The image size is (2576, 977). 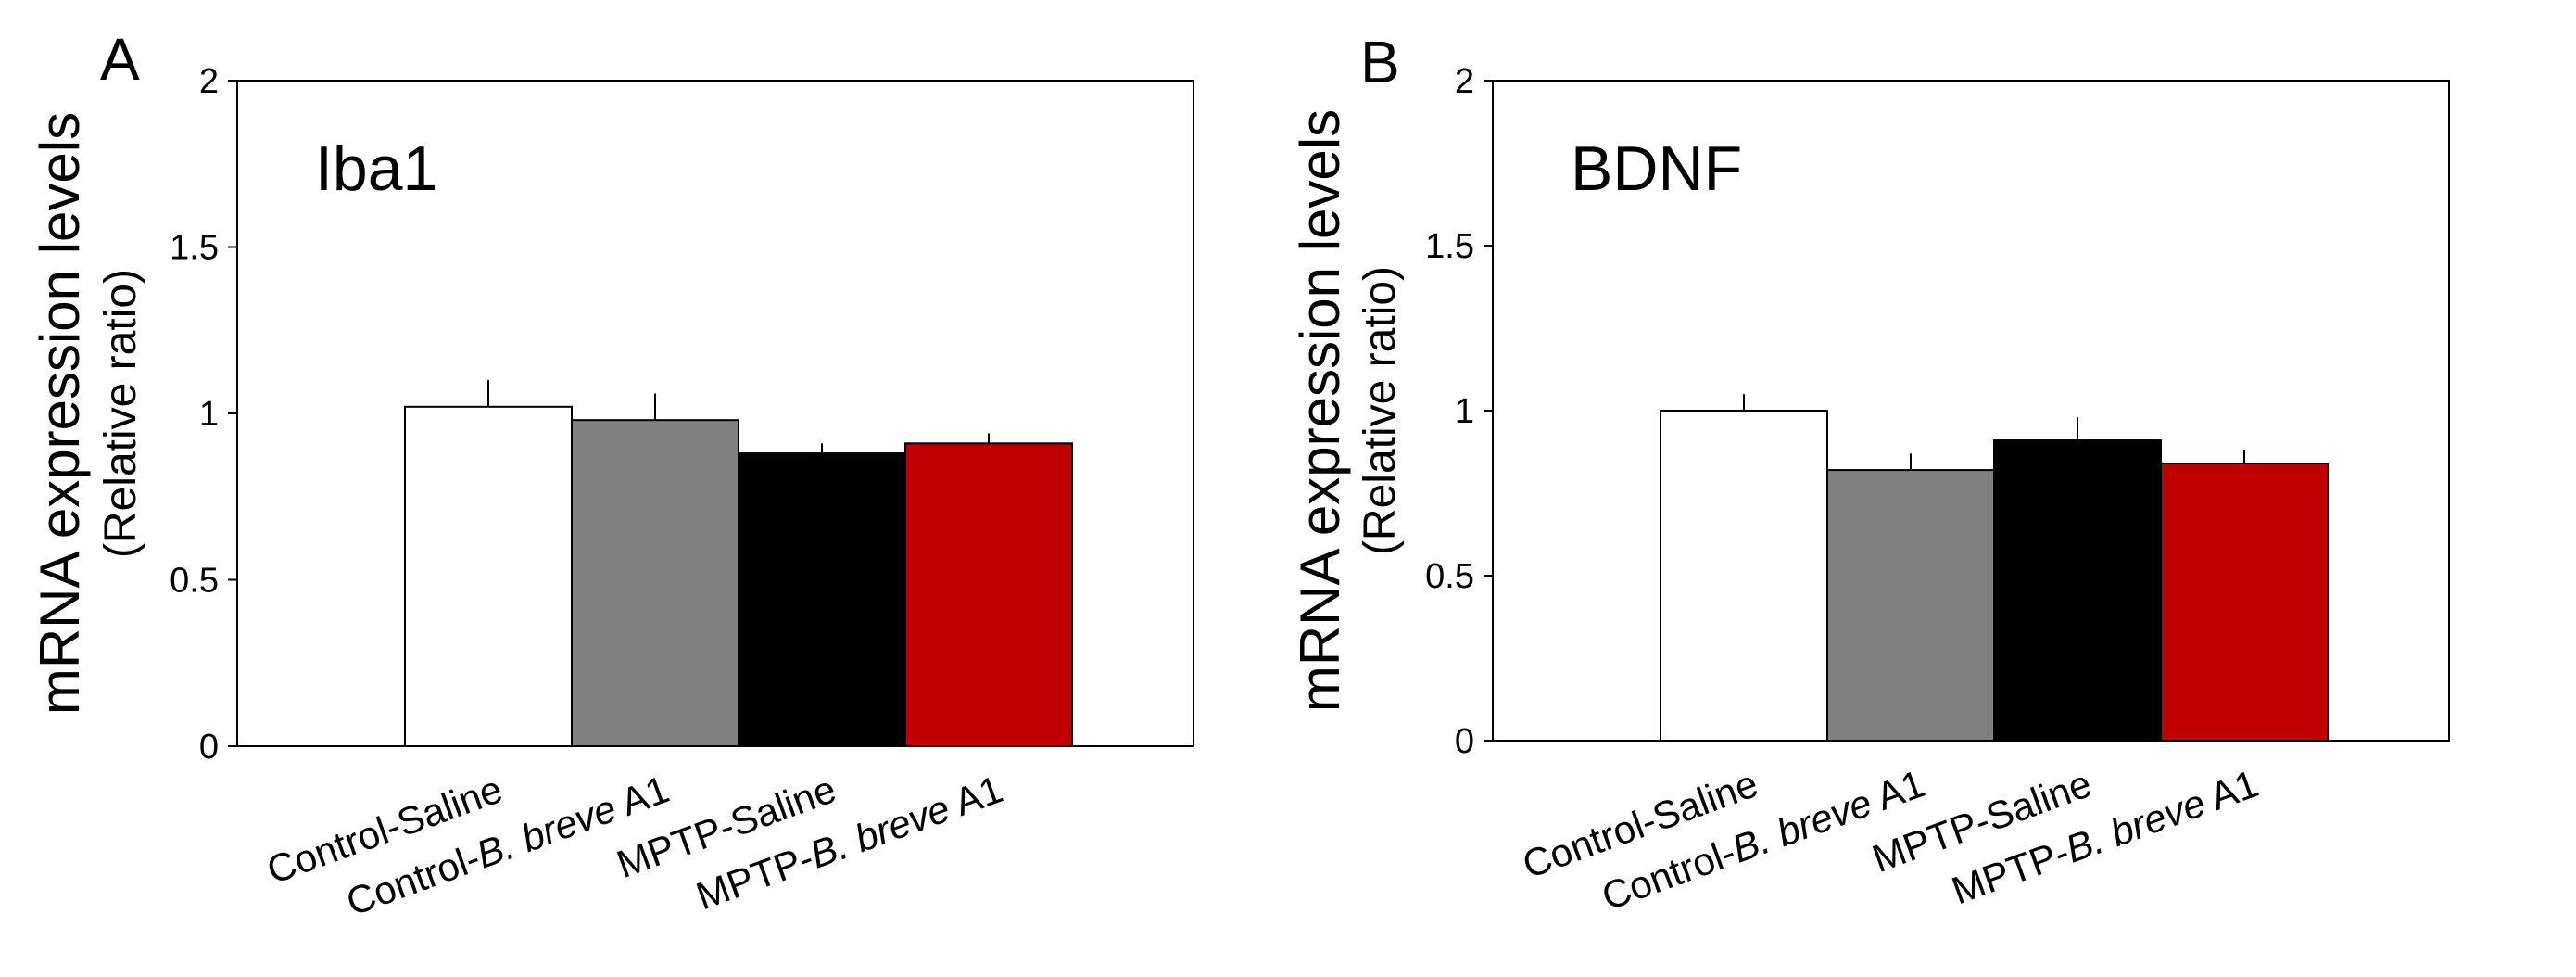 I want to click on chart-title: BDNF, so click(x=1656, y=169).